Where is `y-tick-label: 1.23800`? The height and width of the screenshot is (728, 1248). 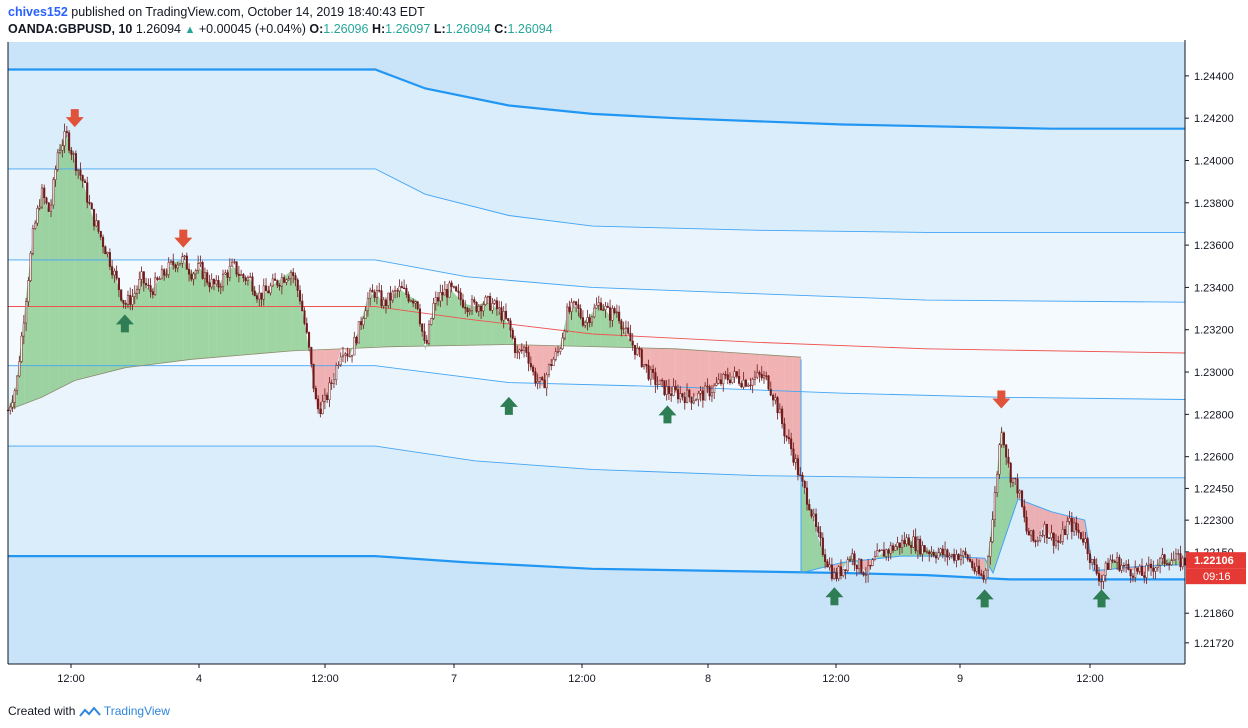
y-tick-label: 1.23800 is located at coordinates (1214, 204).